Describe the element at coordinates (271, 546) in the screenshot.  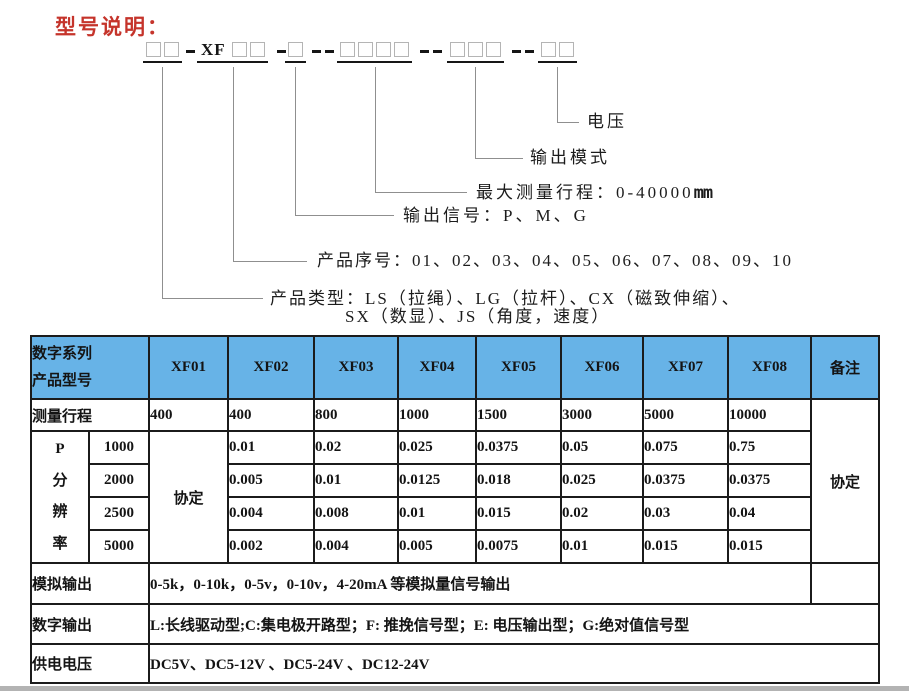
I see `resolution-value: 0.002` at that location.